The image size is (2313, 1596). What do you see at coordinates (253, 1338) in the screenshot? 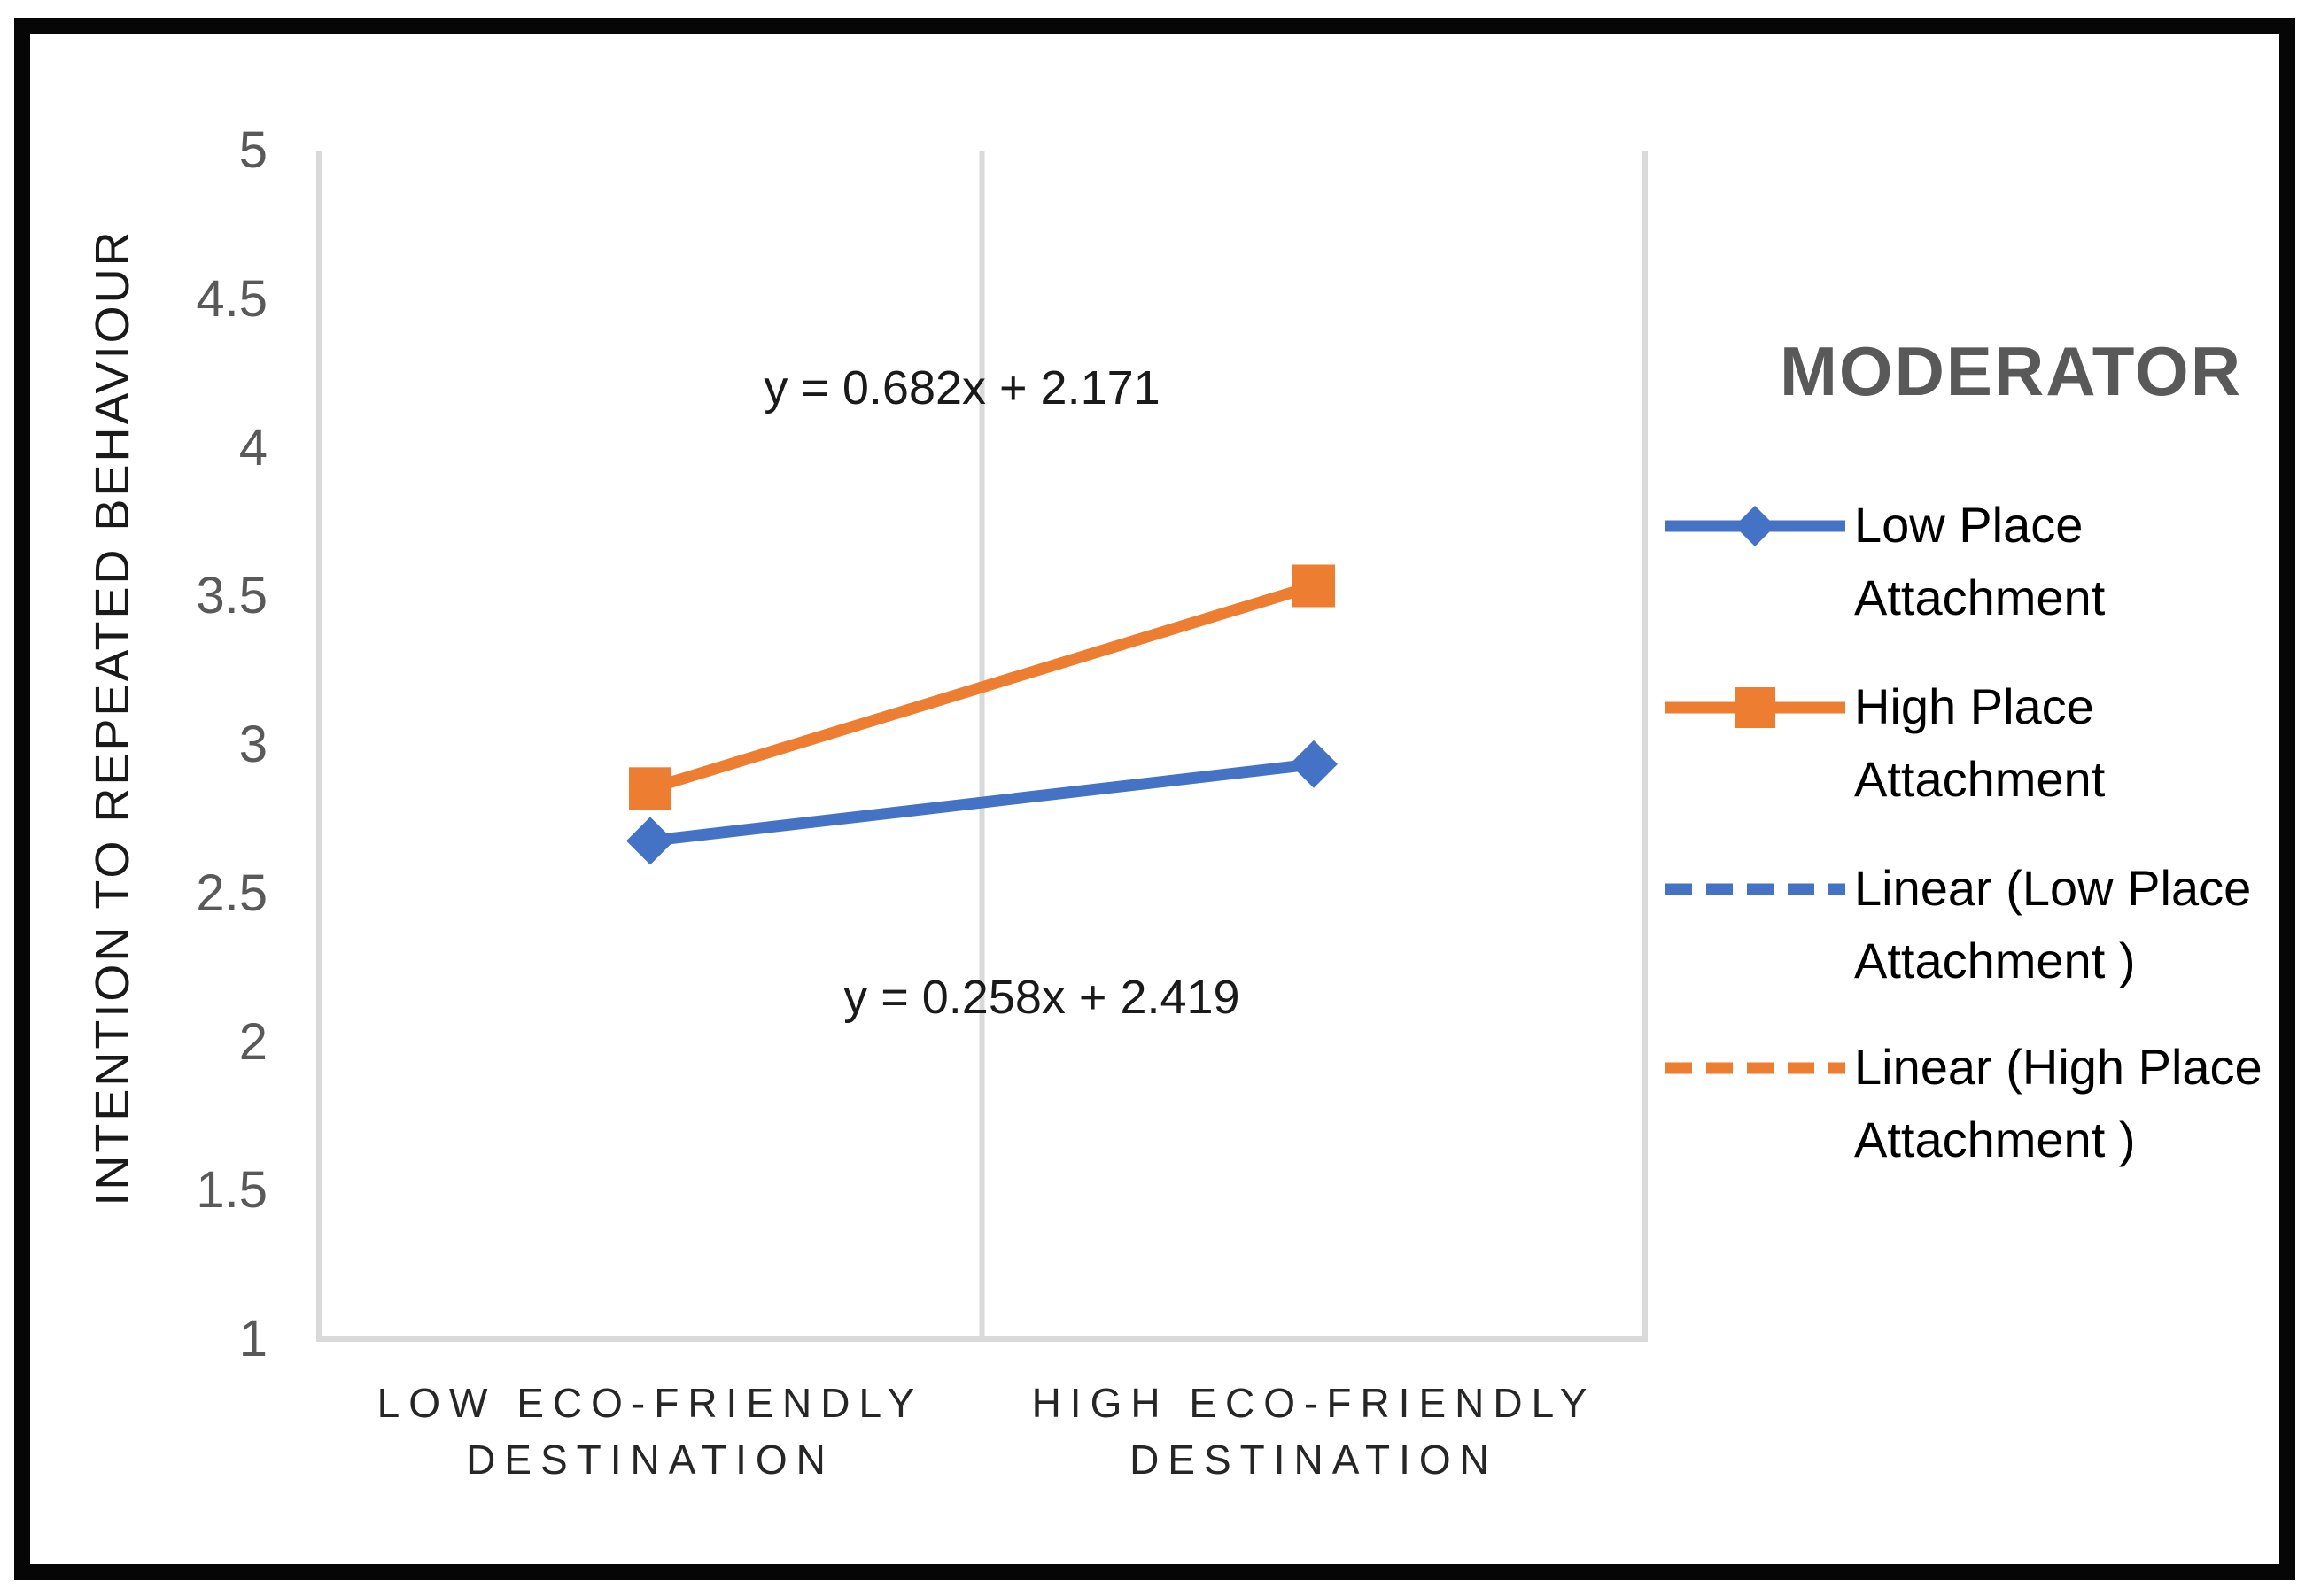
I see `y-axis-tick-label: 1` at bounding box center [253, 1338].